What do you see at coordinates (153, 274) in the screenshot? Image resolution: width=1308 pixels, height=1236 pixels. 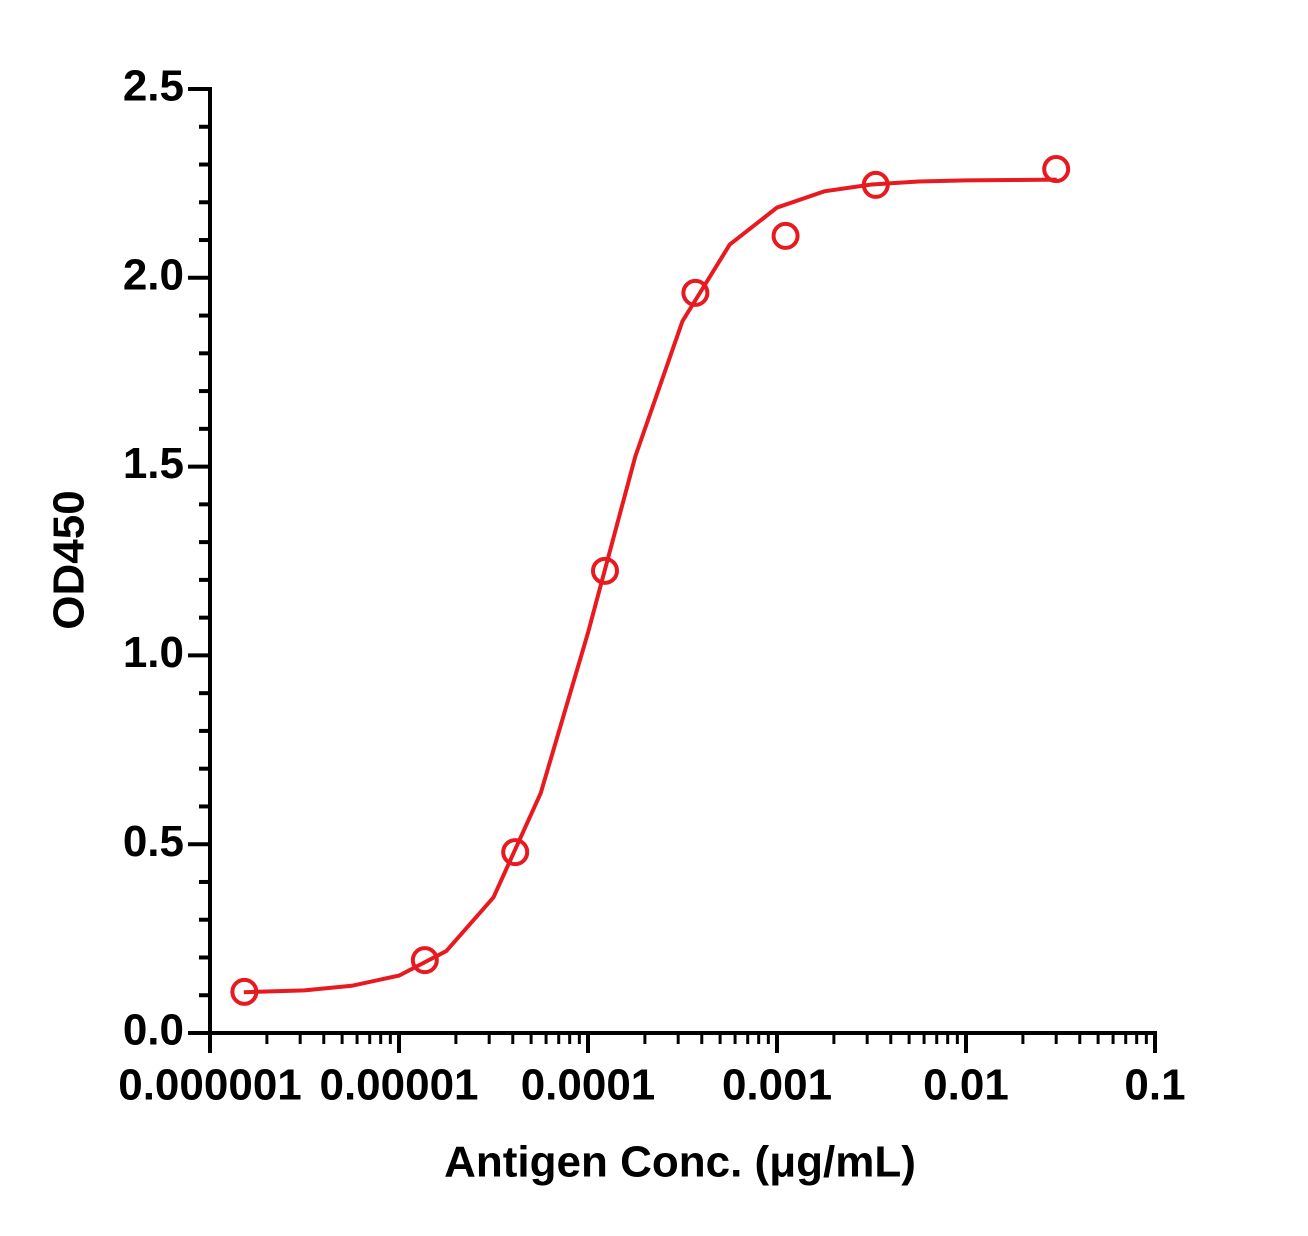 I see `y-tick-label: 2.0` at bounding box center [153, 274].